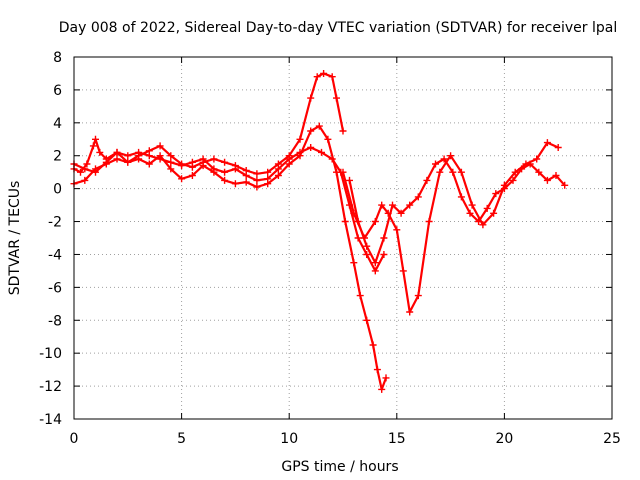 The height and width of the screenshot is (480, 640). What do you see at coordinates (50, 387) in the screenshot?
I see `y-tick-label: -12` at bounding box center [50, 387].